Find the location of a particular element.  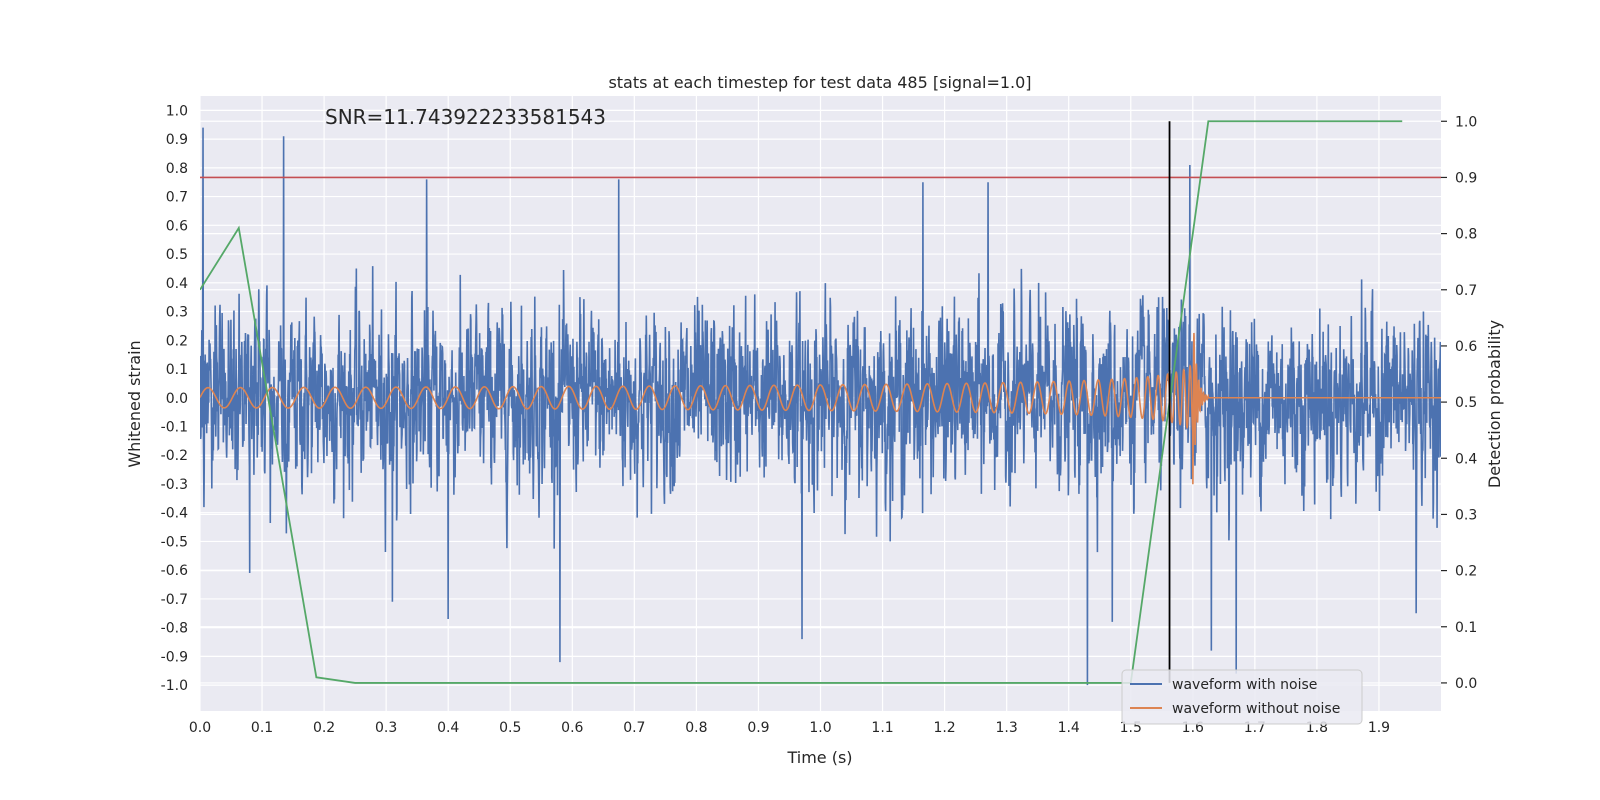

y-tick-label-left: 0.9 is located at coordinates (177, 140).